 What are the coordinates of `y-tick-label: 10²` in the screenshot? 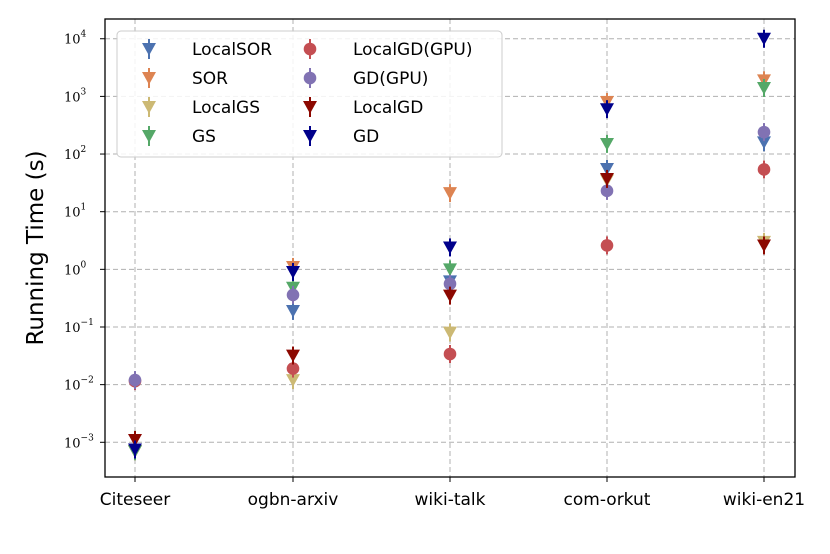 It's located at (75, 154).